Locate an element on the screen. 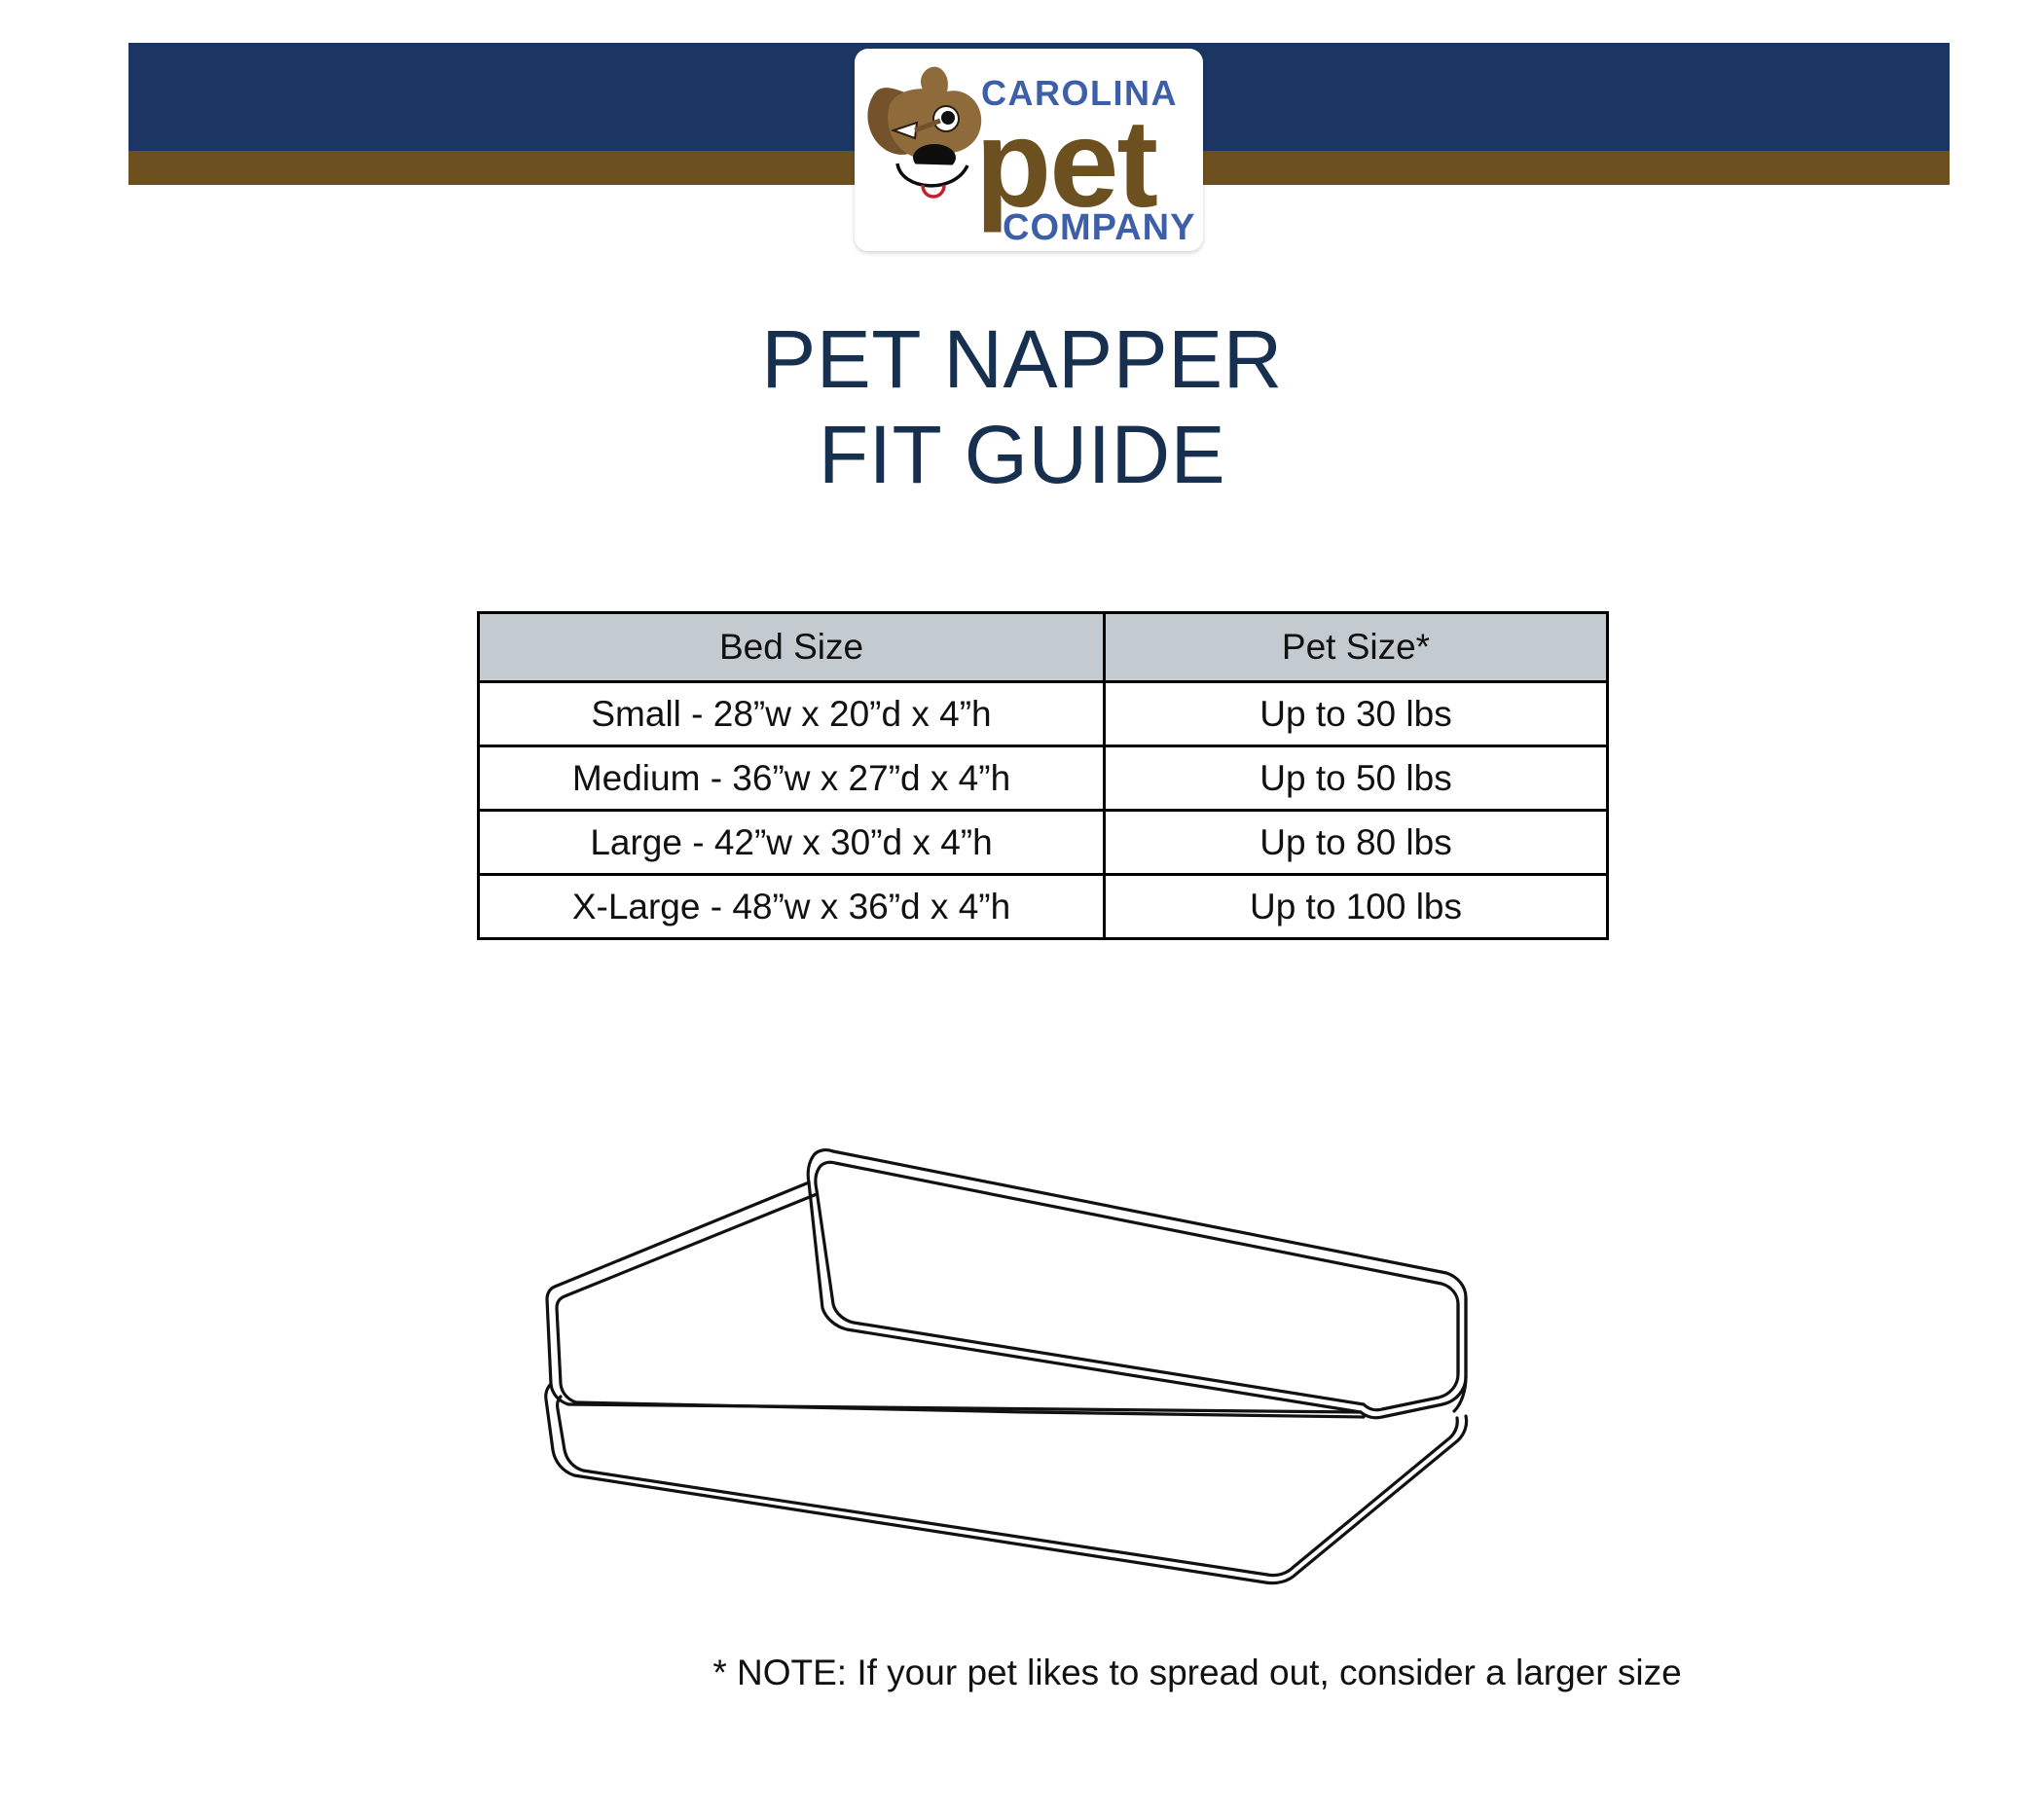  page-title-line2: FIT GUIDE is located at coordinates (1022, 455).